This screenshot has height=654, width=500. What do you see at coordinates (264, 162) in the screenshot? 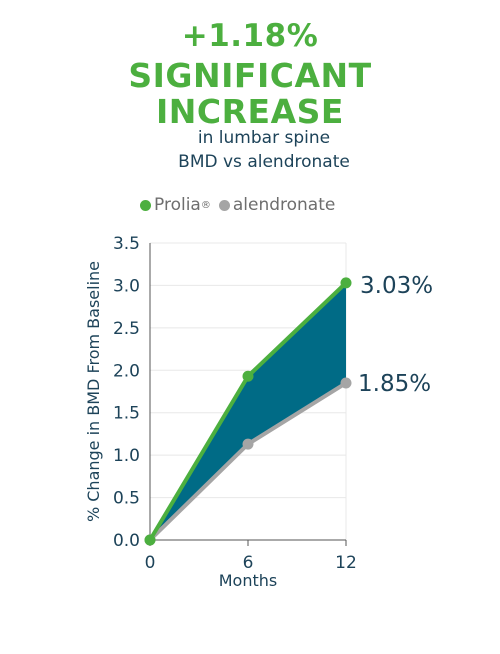
I see `subtitle-line2: BMD vs alendronate` at bounding box center [264, 162].